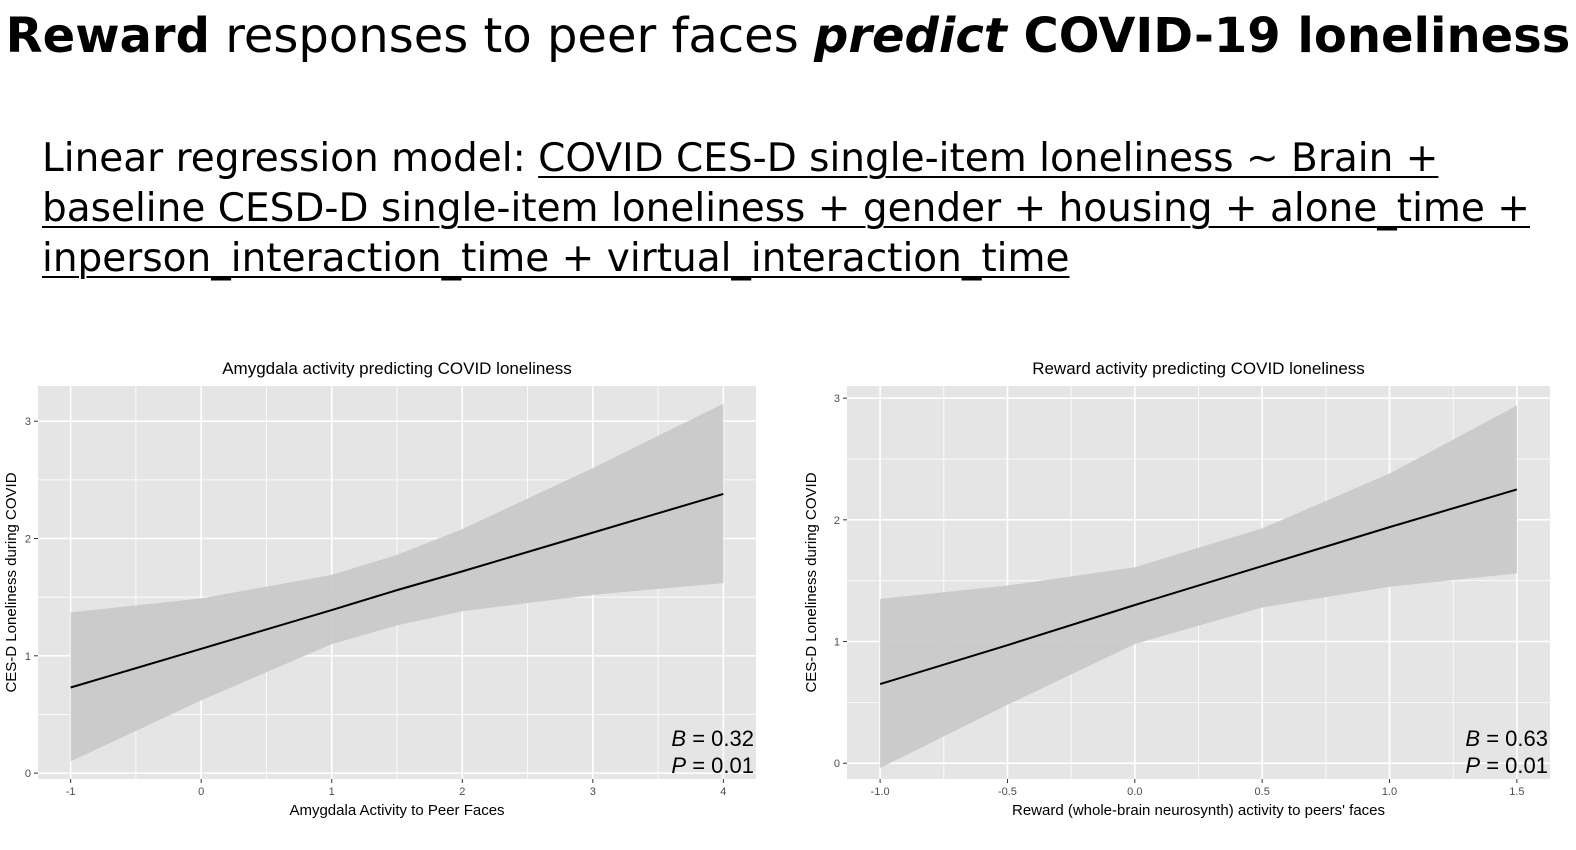 This screenshot has width=1576, height=850. Describe the element at coordinates (1516, 792) in the screenshot. I see `x-tick-label: 1.5` at that location.